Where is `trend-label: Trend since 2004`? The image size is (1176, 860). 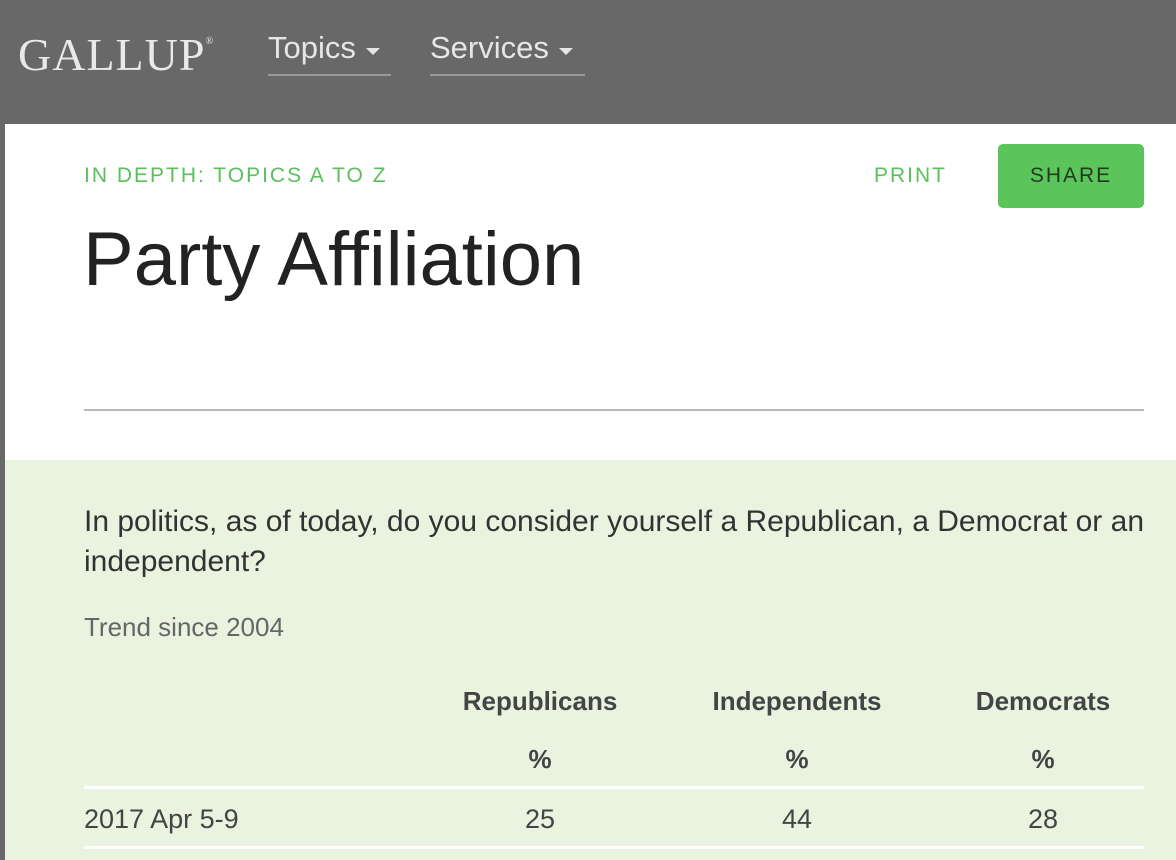
trend-label: Trend since 2004 is located at coordinates (184, 627).